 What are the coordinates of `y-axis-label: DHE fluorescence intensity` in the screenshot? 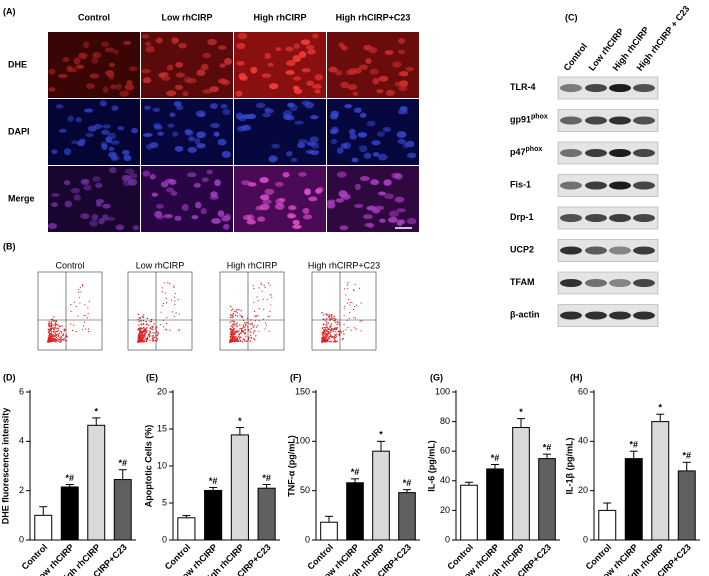 It's located at (5, 466).